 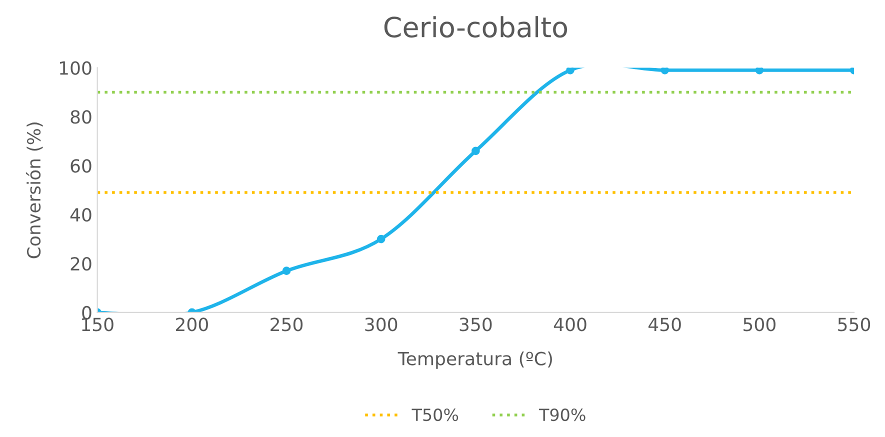 I want to click on y-tick-label: 40, so click(x=81, y=215).